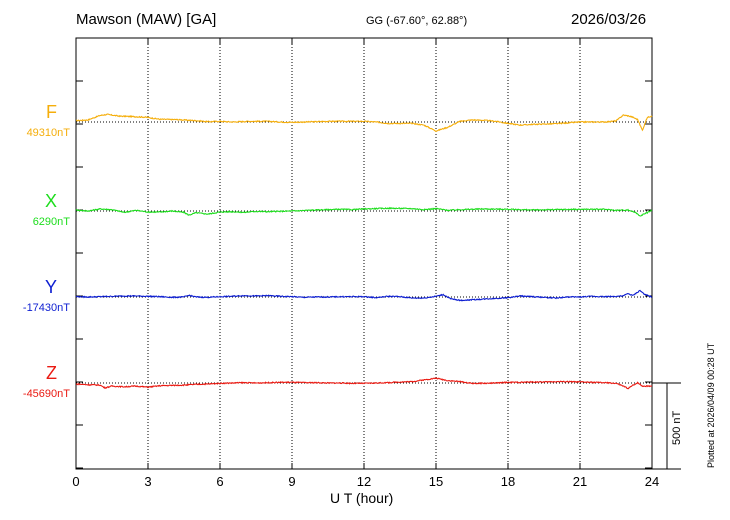 The image size is (730, 520). What do you see at coordinates (146, 19) in the screenshot?
I see `station-title: Mawson (MAW) [GA]` at bounding box center [146, 19].